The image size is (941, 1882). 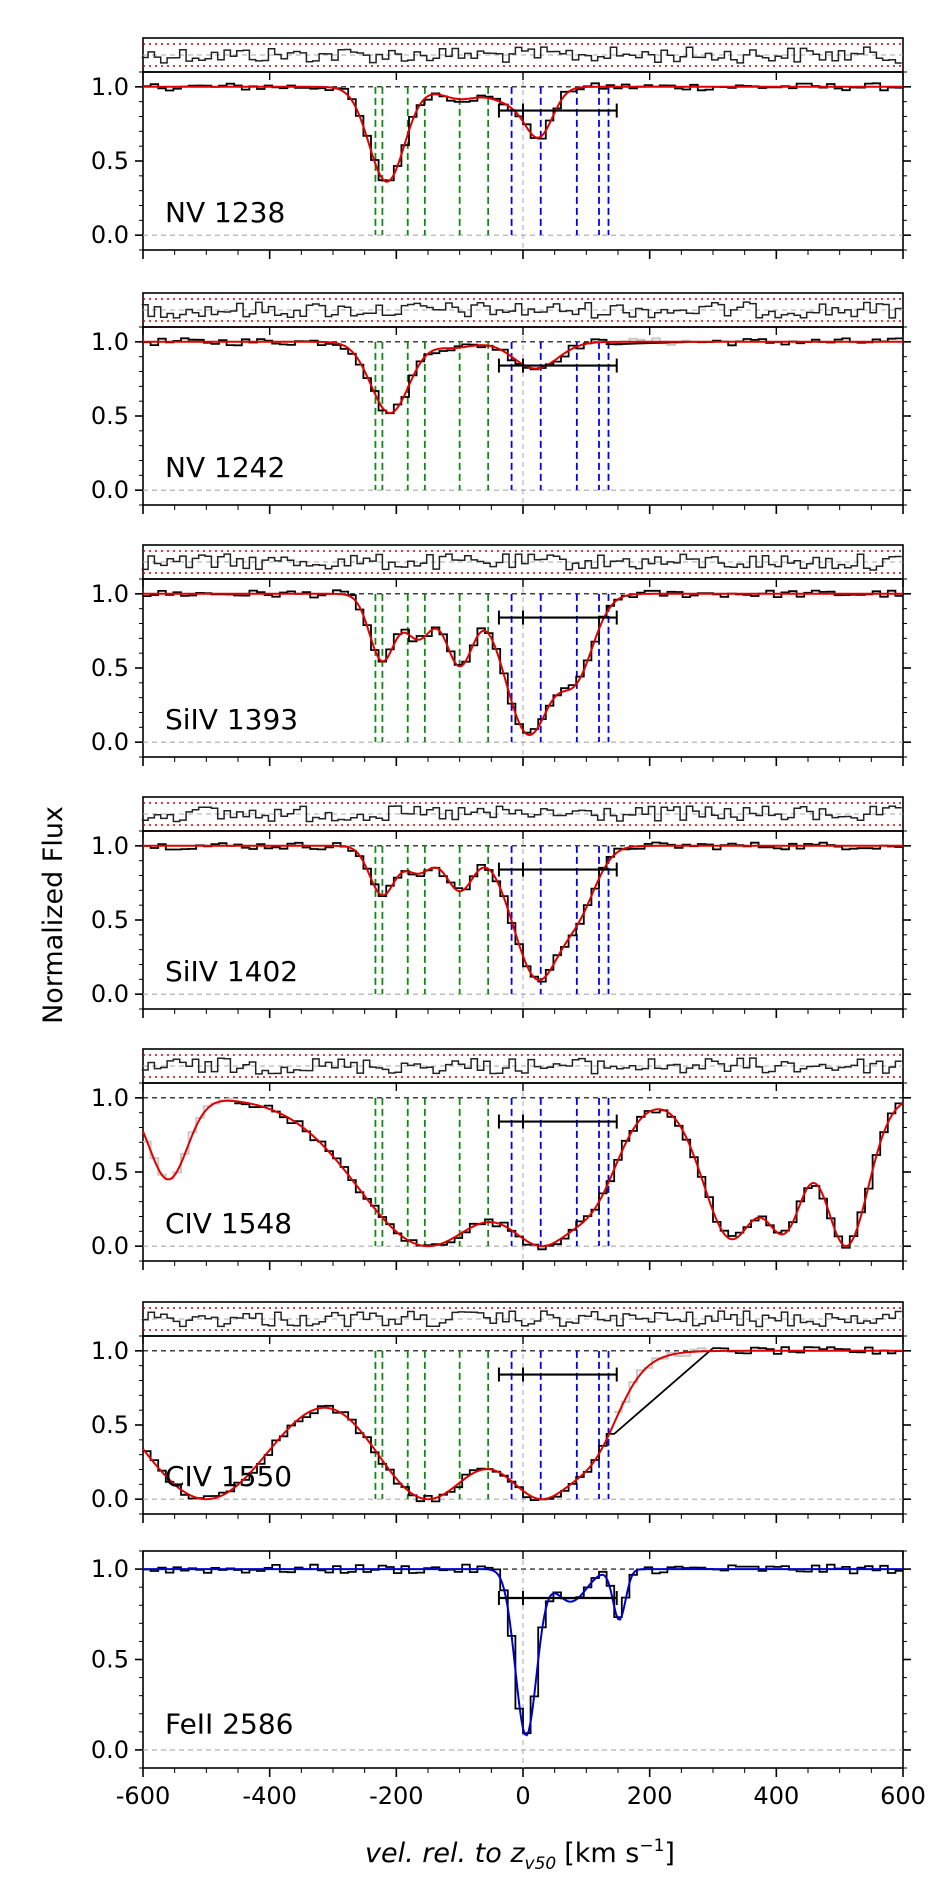 I want to click on x-axis-label-close: ], so click(x=669, y=1853).